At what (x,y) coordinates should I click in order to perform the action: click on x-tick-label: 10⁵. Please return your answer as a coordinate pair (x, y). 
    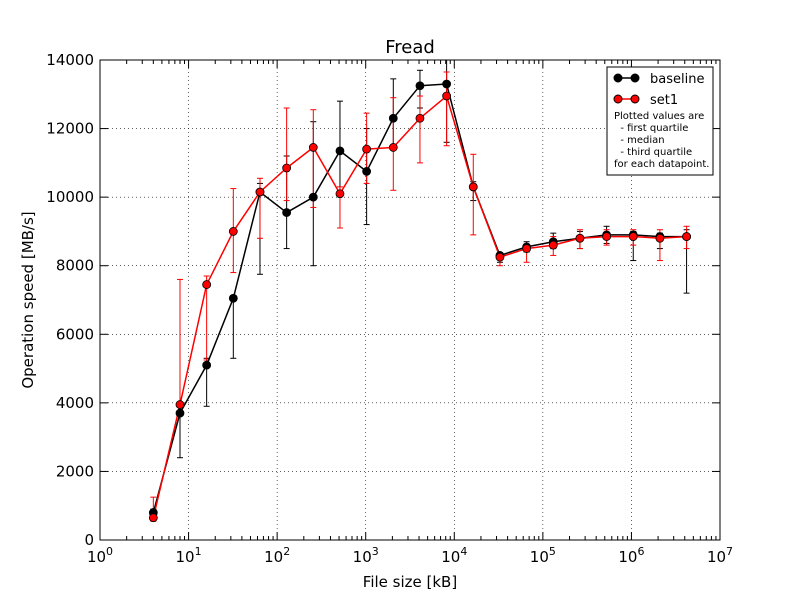
    Looking at the image, I should click on (543, 555).